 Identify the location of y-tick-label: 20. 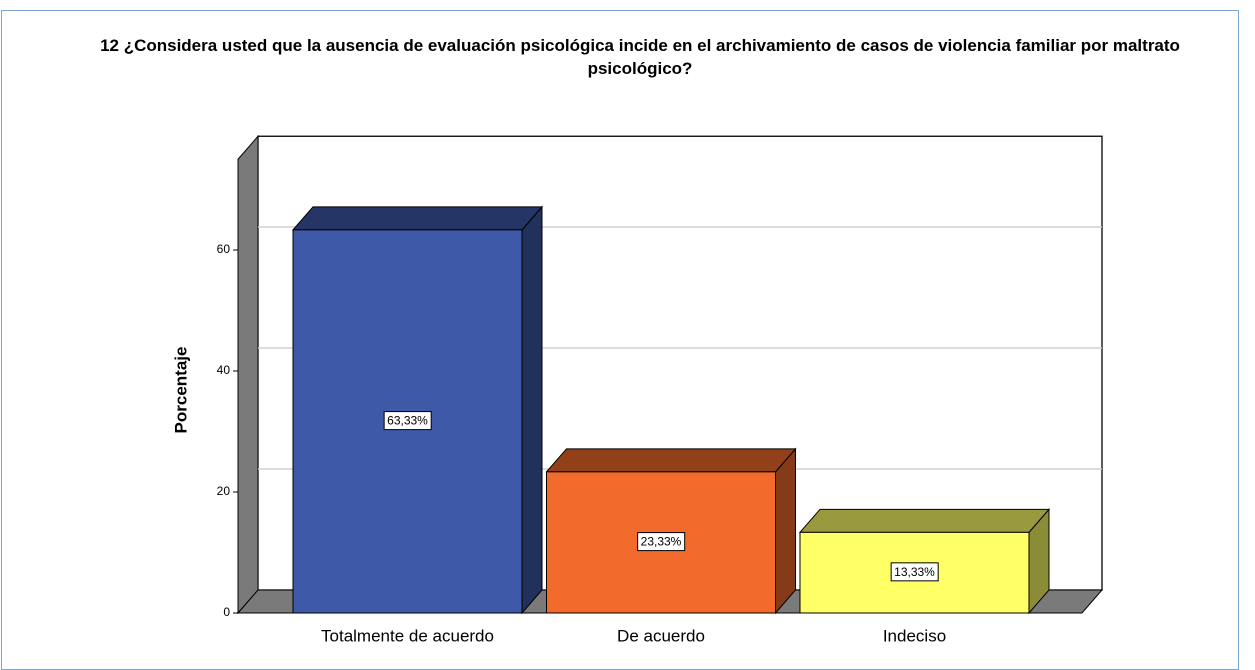
(224, 491).